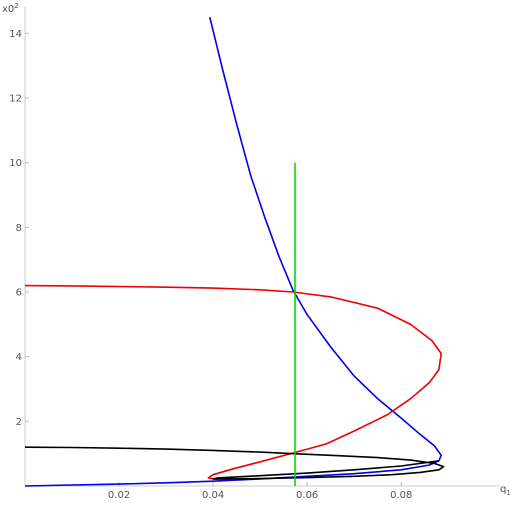 The width and height of the screenshot is (511, 512). I want to click on x-ticks: 0.02 0.04 0.06 0.08, so click(260, 491).